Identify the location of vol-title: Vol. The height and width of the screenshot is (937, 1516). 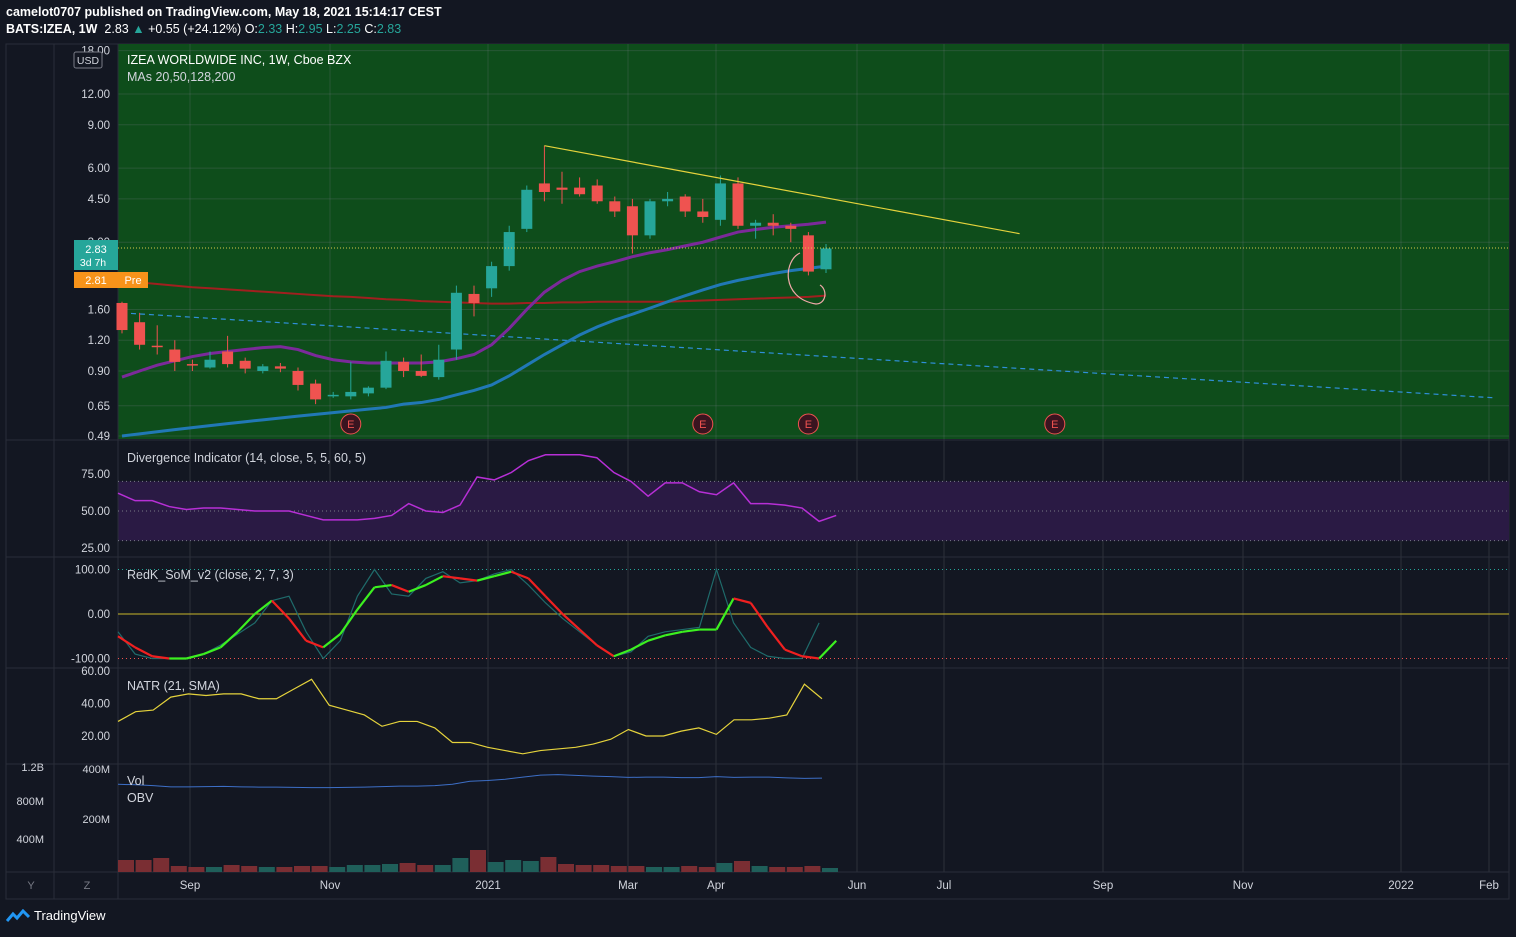
(135, 781).